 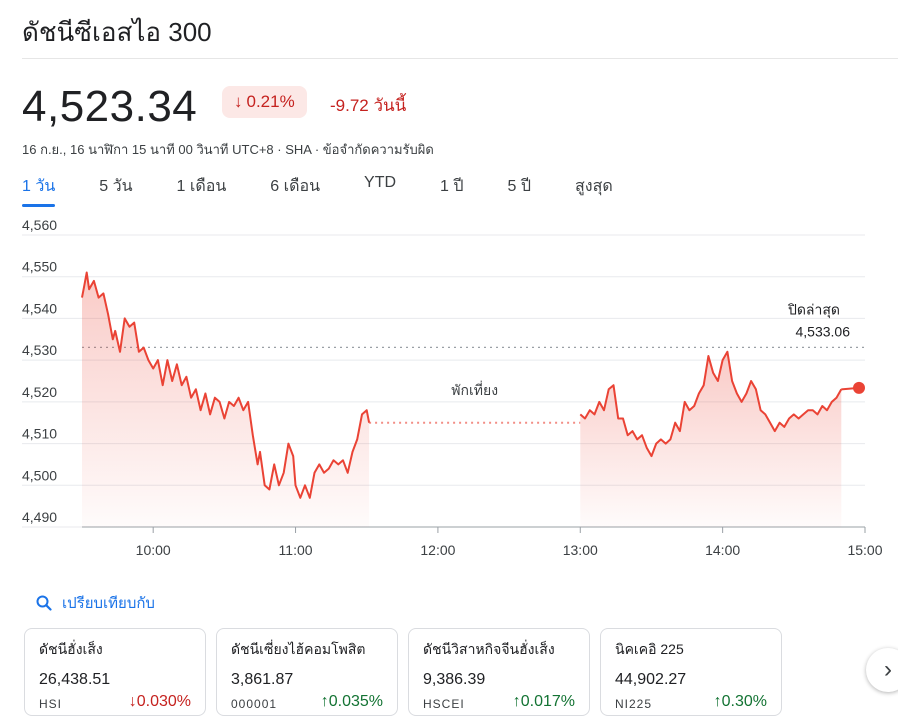 What do you see at coordinates (39, 475) in the screenshot?
I see `y-tick-label: 4,500` at bounding box center [39, 475].